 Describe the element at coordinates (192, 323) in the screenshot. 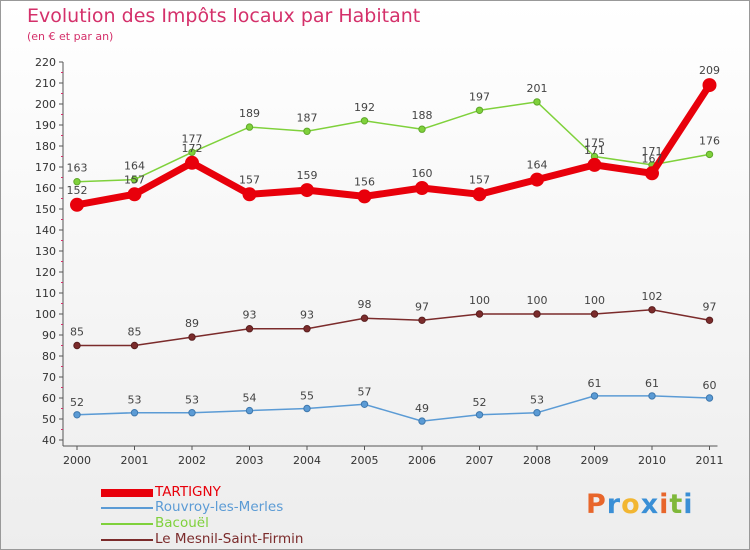

I see `series-3-data-label: 89` at that location.